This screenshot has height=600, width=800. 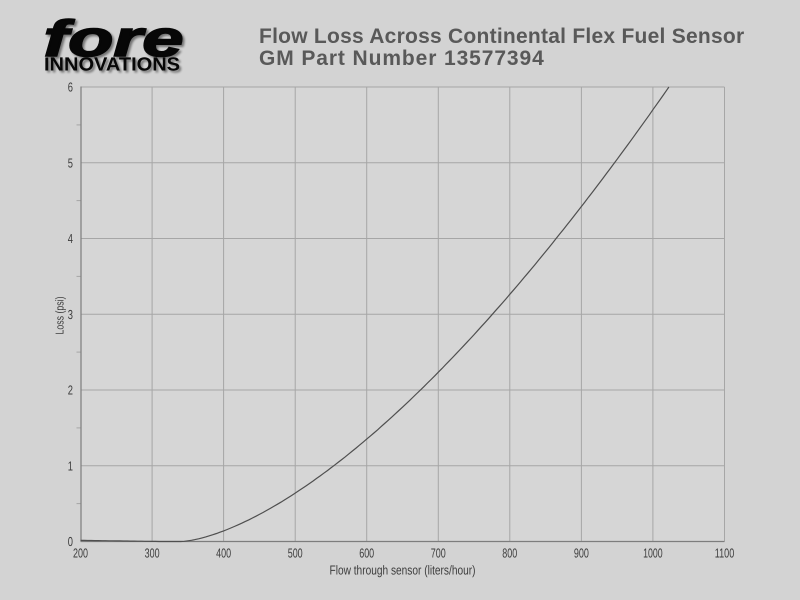 I want to click on svg-text: 300, so click(x=152, y=553).